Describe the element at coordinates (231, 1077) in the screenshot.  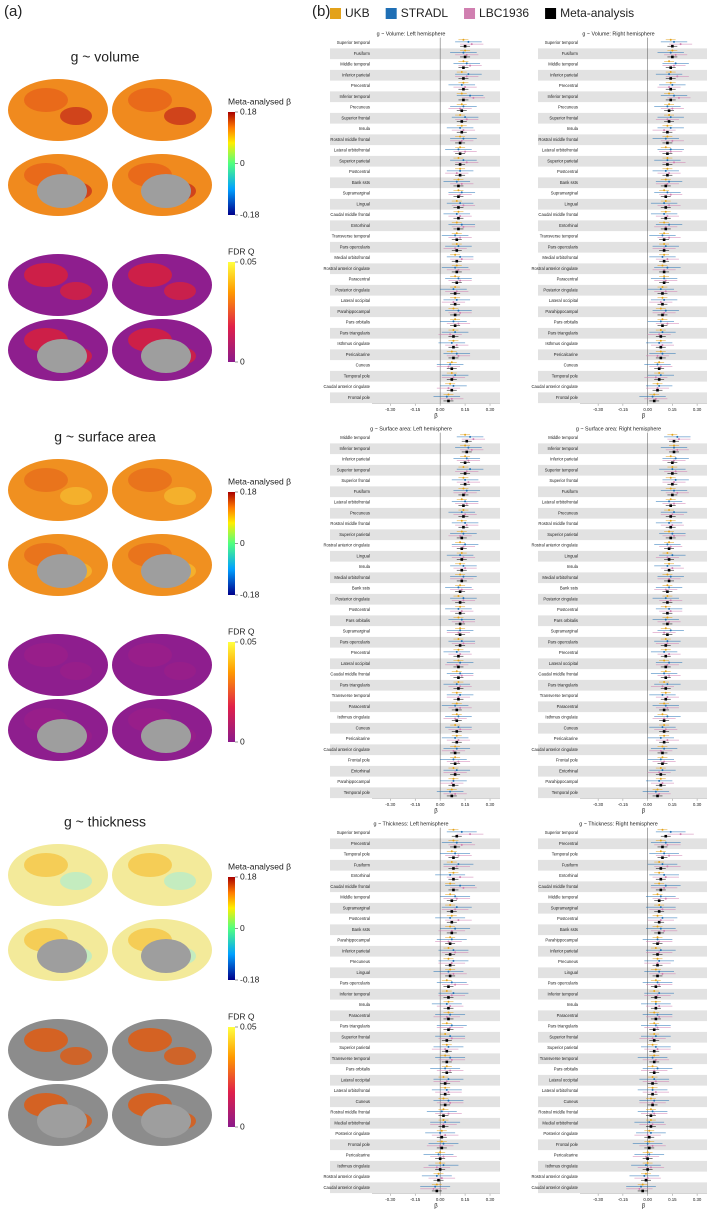
I see `colorbar` at that location.